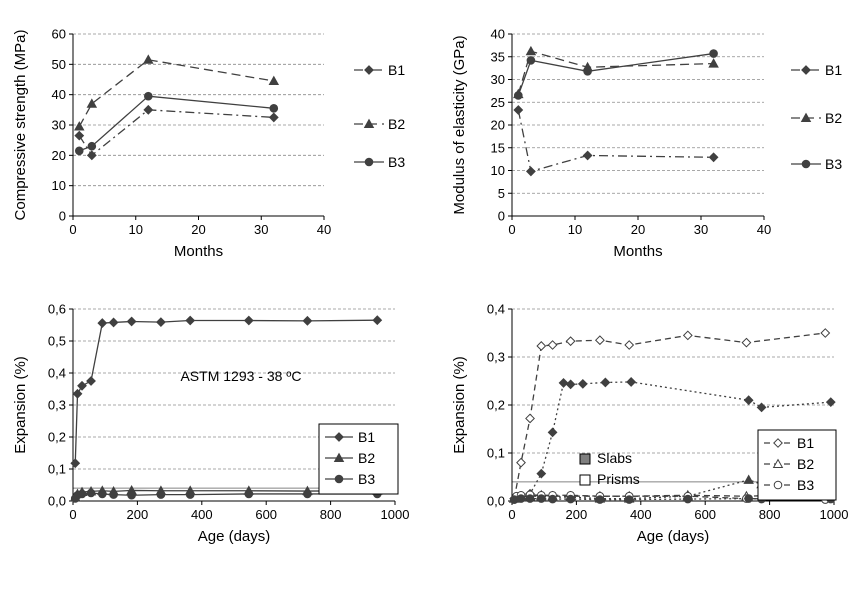  What do you see at coordinates (498, 79) in the screenshot?
I see `y-tick-label: 30` at bounding box center [498, 79].